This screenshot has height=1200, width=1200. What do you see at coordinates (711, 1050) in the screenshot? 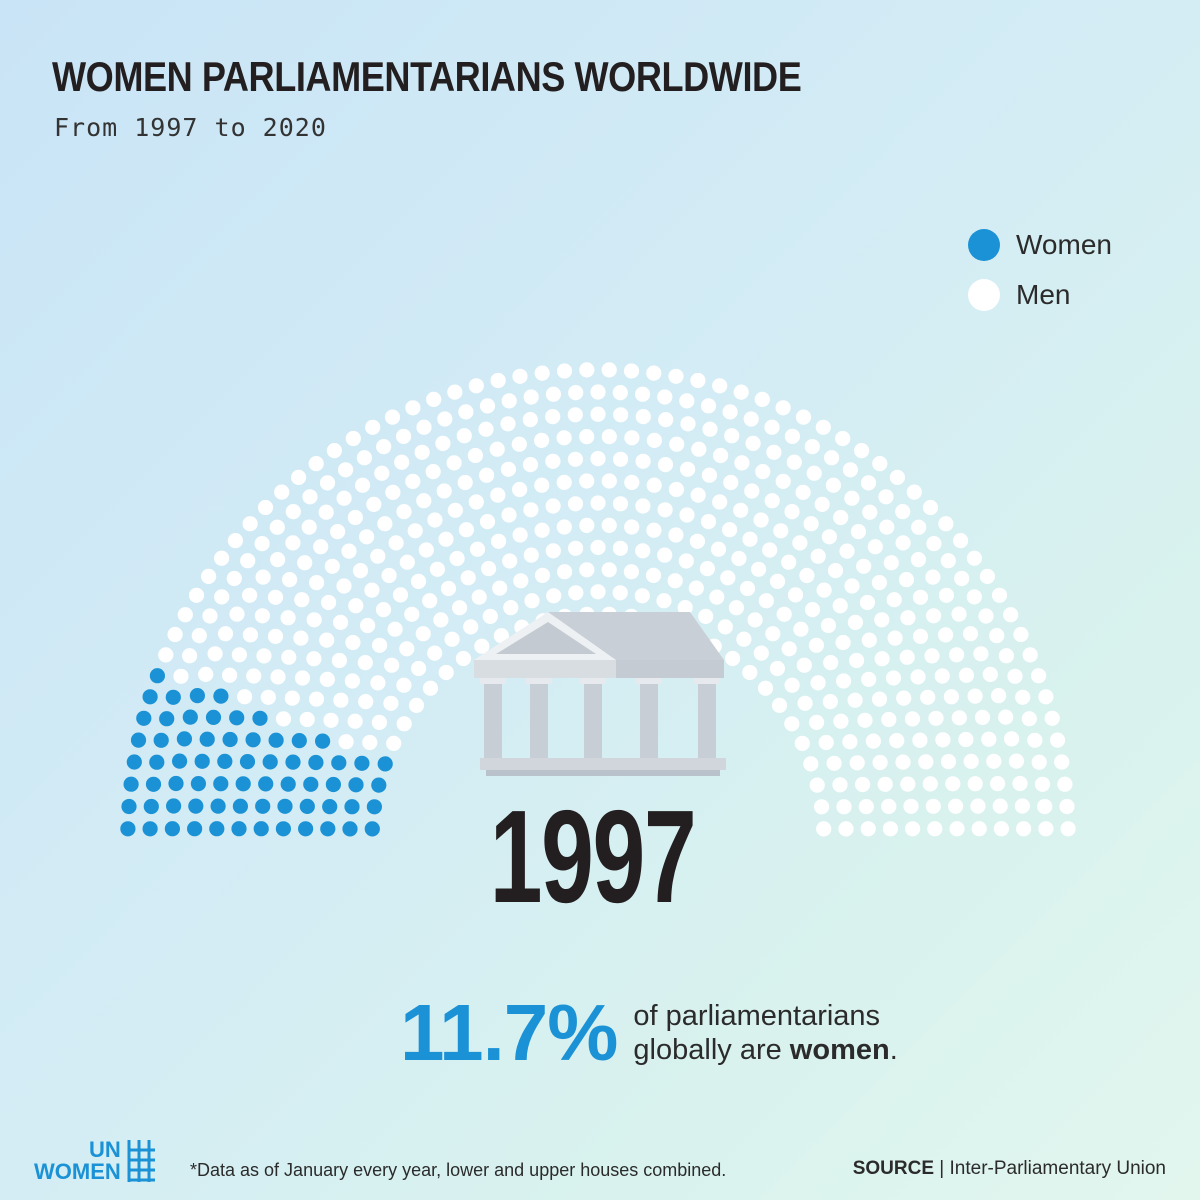
I see `stat-line-2-prefix: globally are` at bounding box center [711, 1050].